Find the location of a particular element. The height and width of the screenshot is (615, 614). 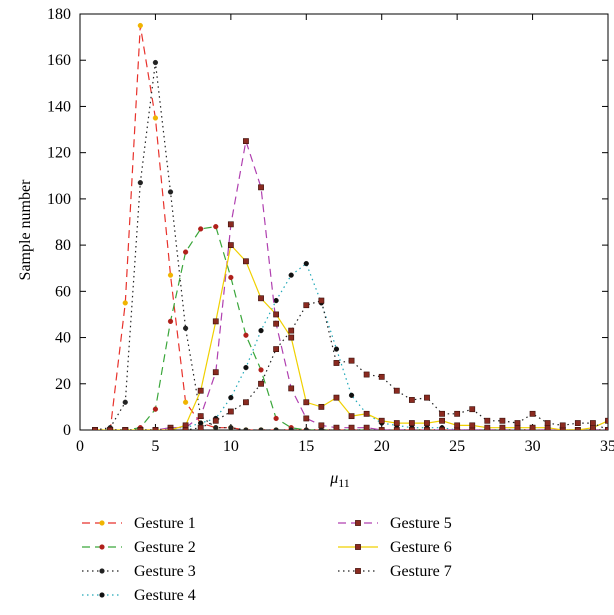

y-tick-label: 80 is located at coordinates (63, 245).